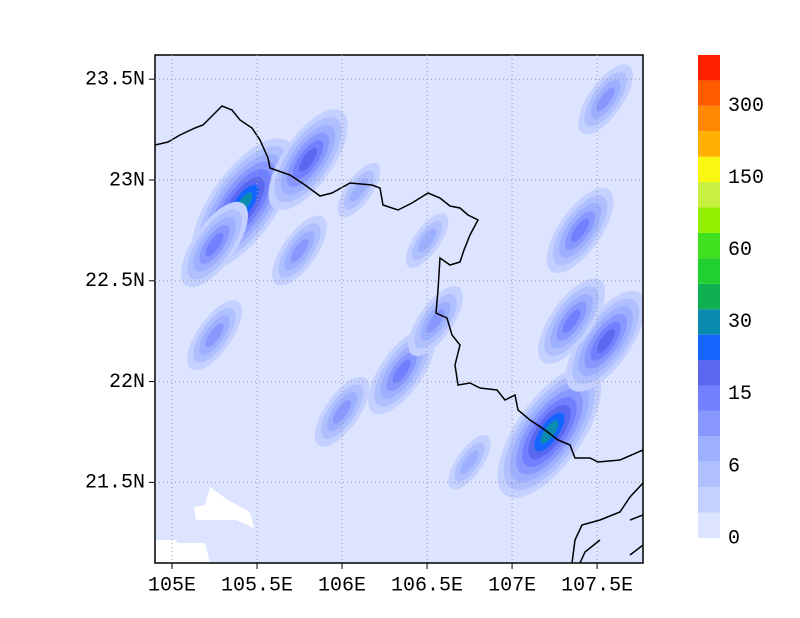 The image size is (800, 618). What do you see at coordinates (115, 281) in the screenshot?
I see `y-tick-label: 22.5N` at bounding box center [115, 281].